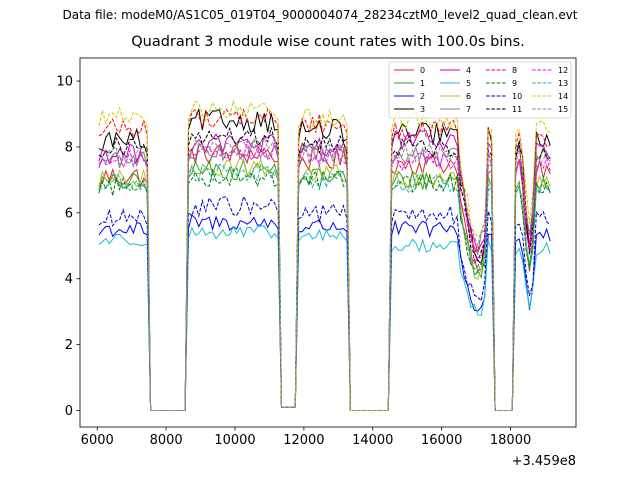  I want to click on x-tick-label-12000: 12000, so click(303, 440).